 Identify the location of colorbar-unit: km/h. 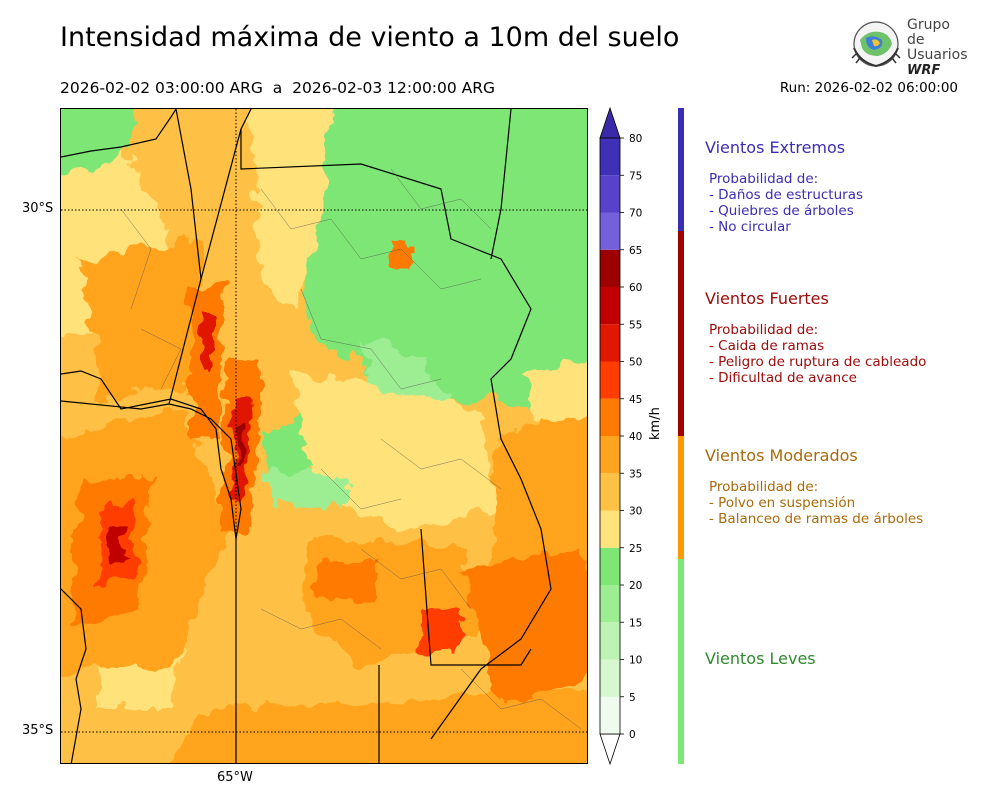
(655, 423).